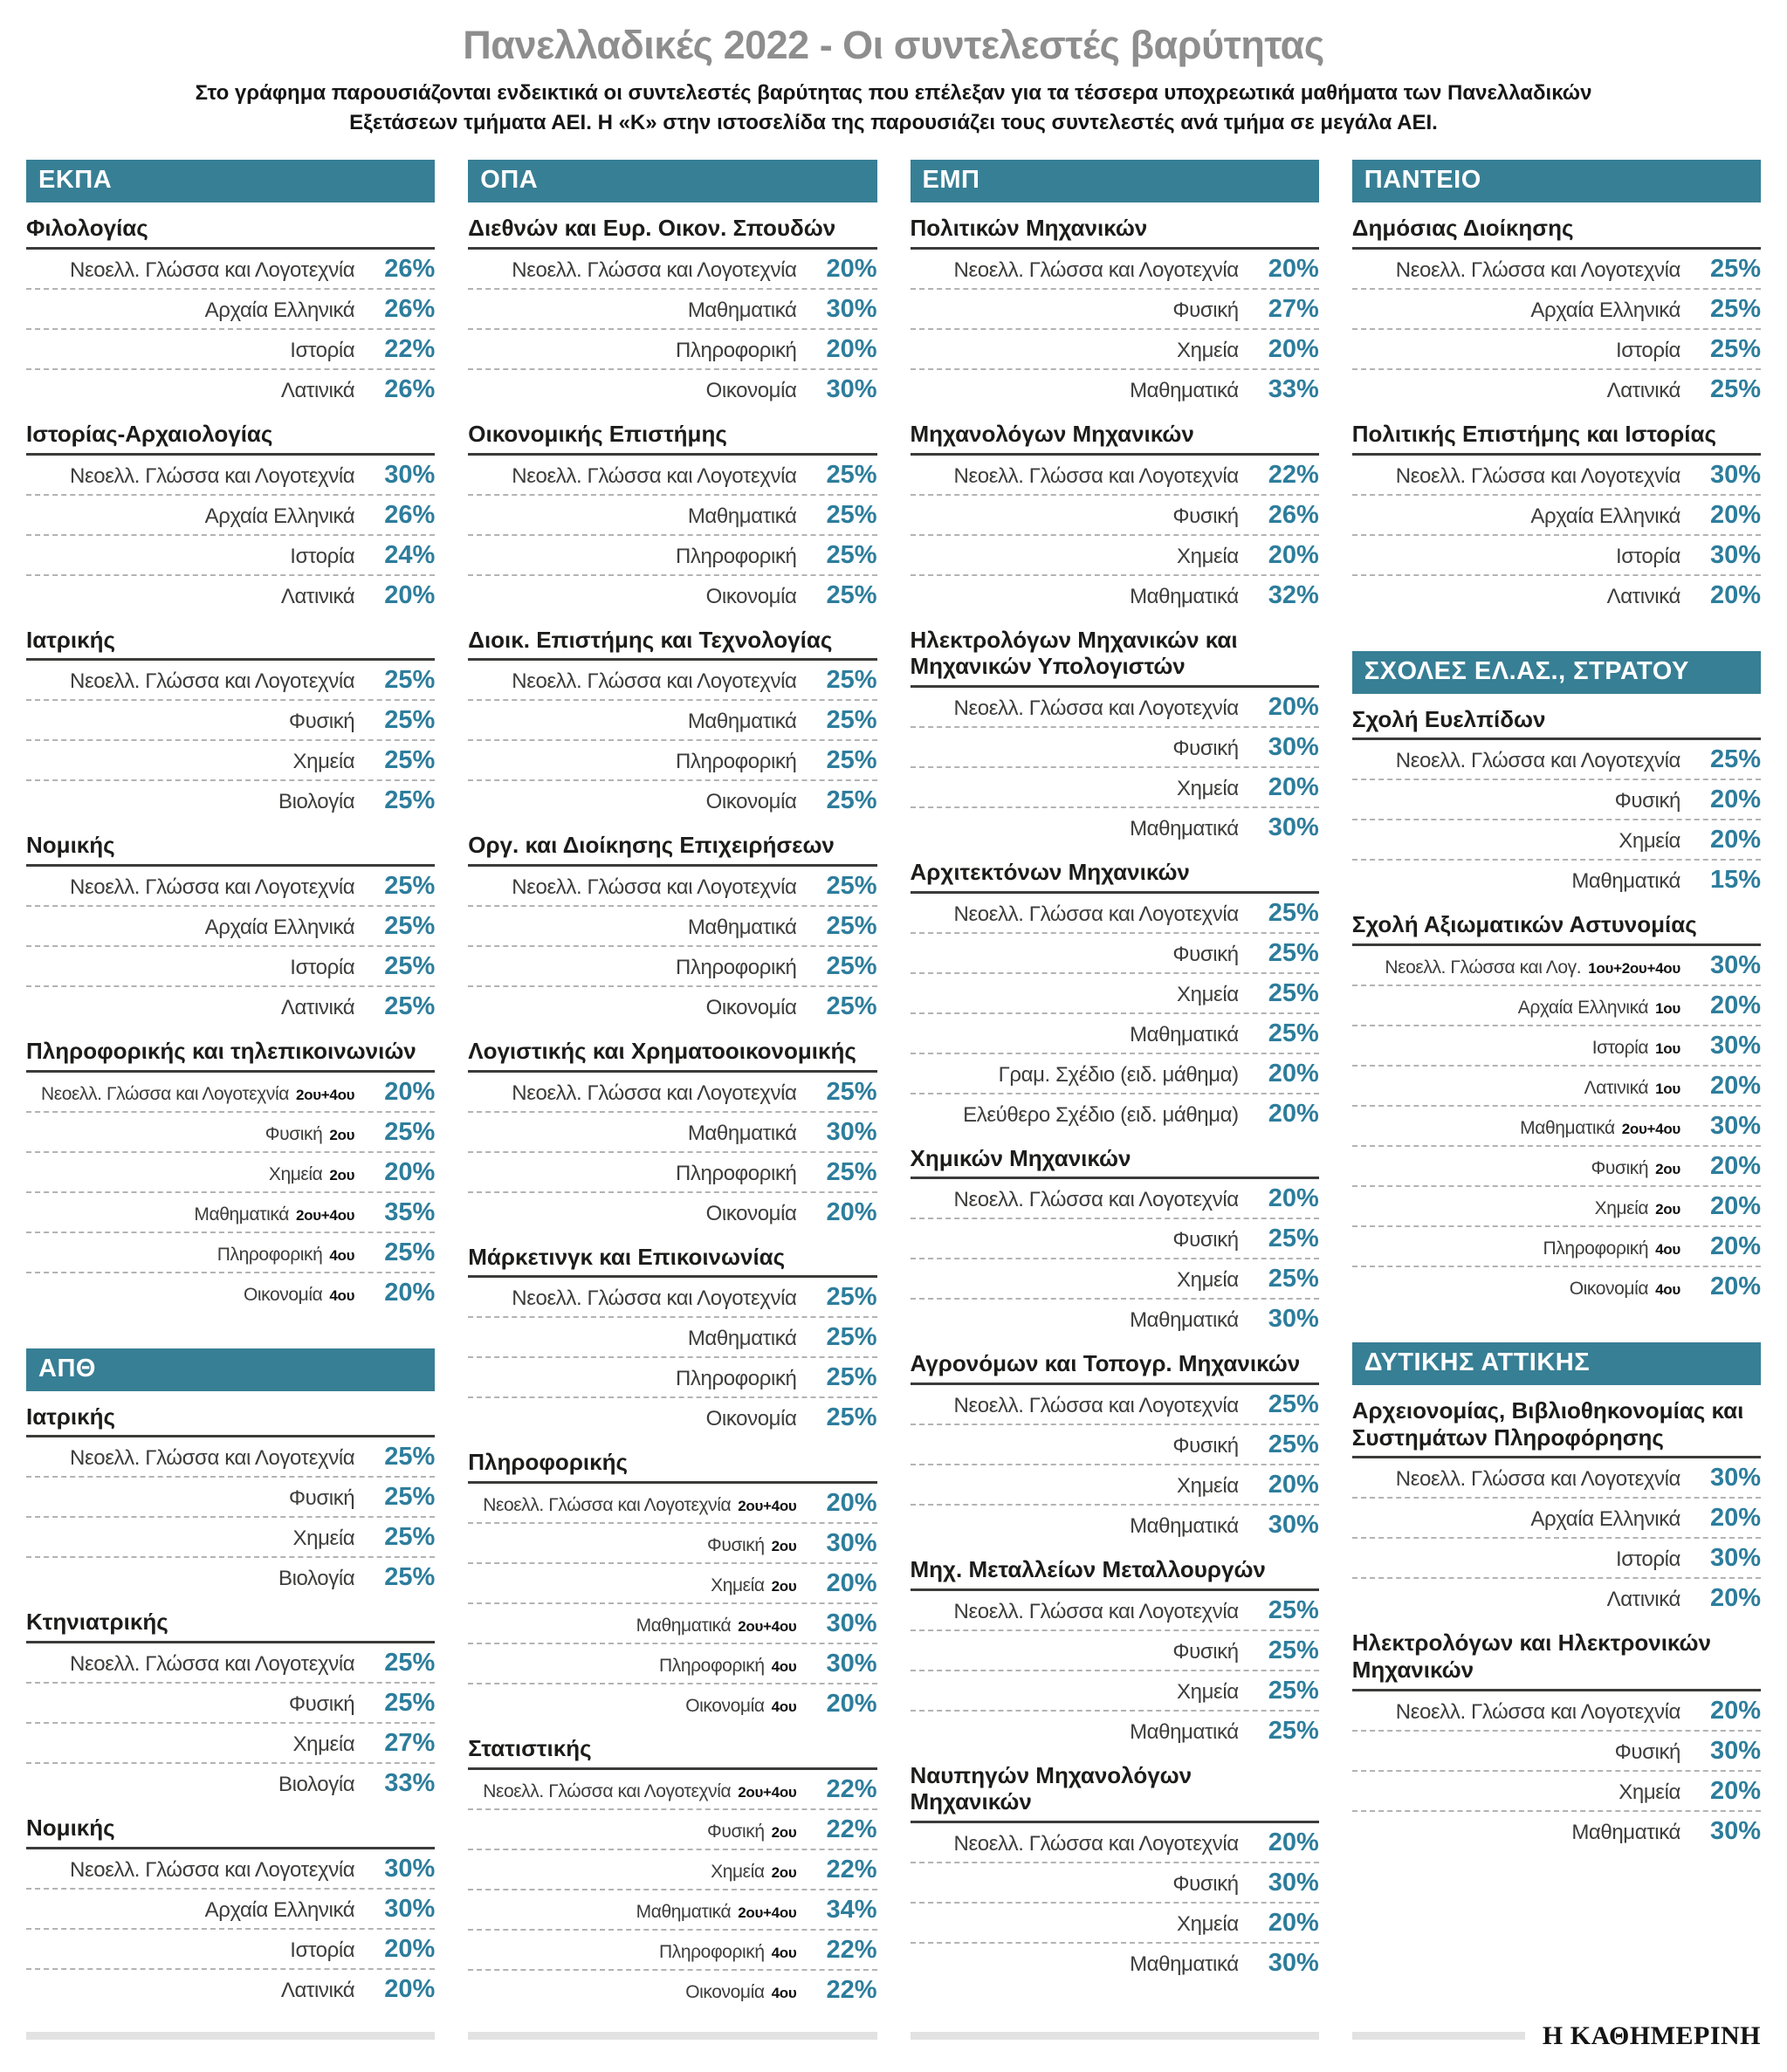  What do you see at coordinates (1556, 387) in the screenshot?
I see `subject-row: Λατινικά 25%` at bounding box center [1556, 387].